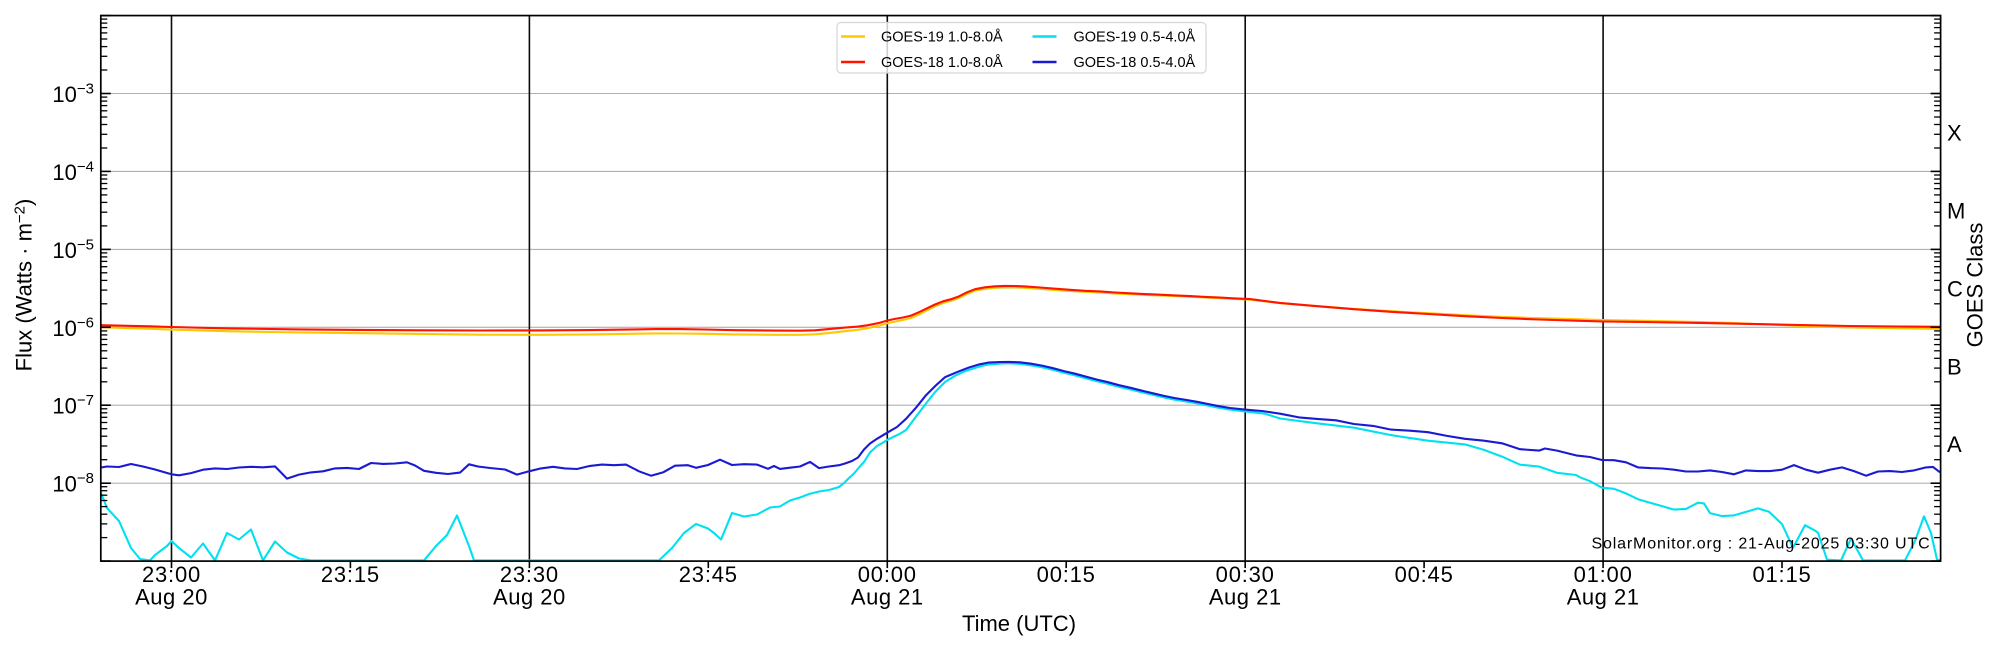 The image size is (2000, 650). I want to click on svg-text: GOES-18 1.0-8.0Å, so click(942, 62).